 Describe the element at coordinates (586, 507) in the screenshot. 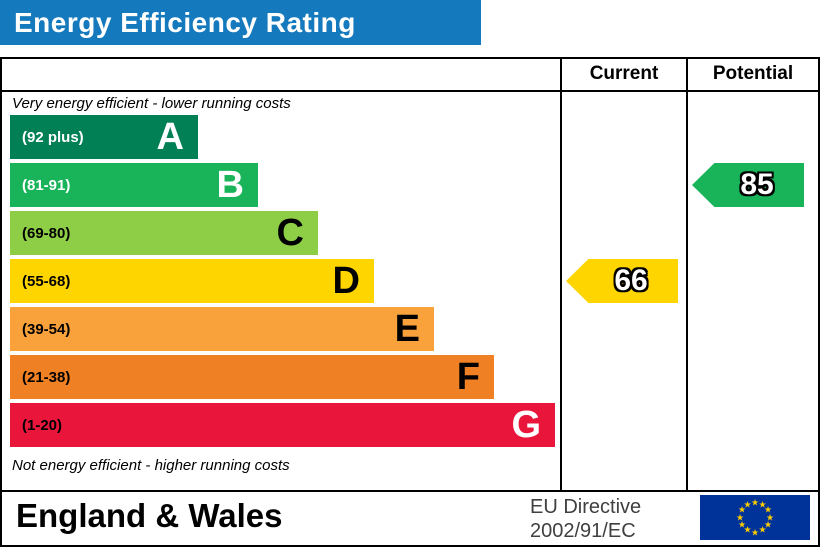

I see `eu-directive-line1: EU Directive` at that location.